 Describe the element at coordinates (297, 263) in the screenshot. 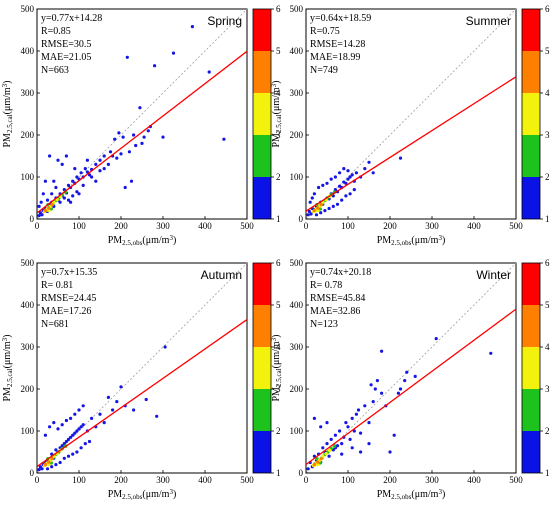

I see `y-tick-label: 500` at that location.